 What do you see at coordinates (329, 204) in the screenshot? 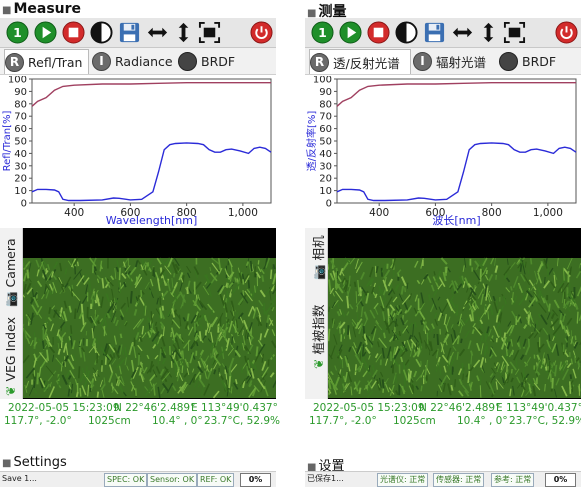
I see `y-tick-label: 0` at bounding box center [329, 204].